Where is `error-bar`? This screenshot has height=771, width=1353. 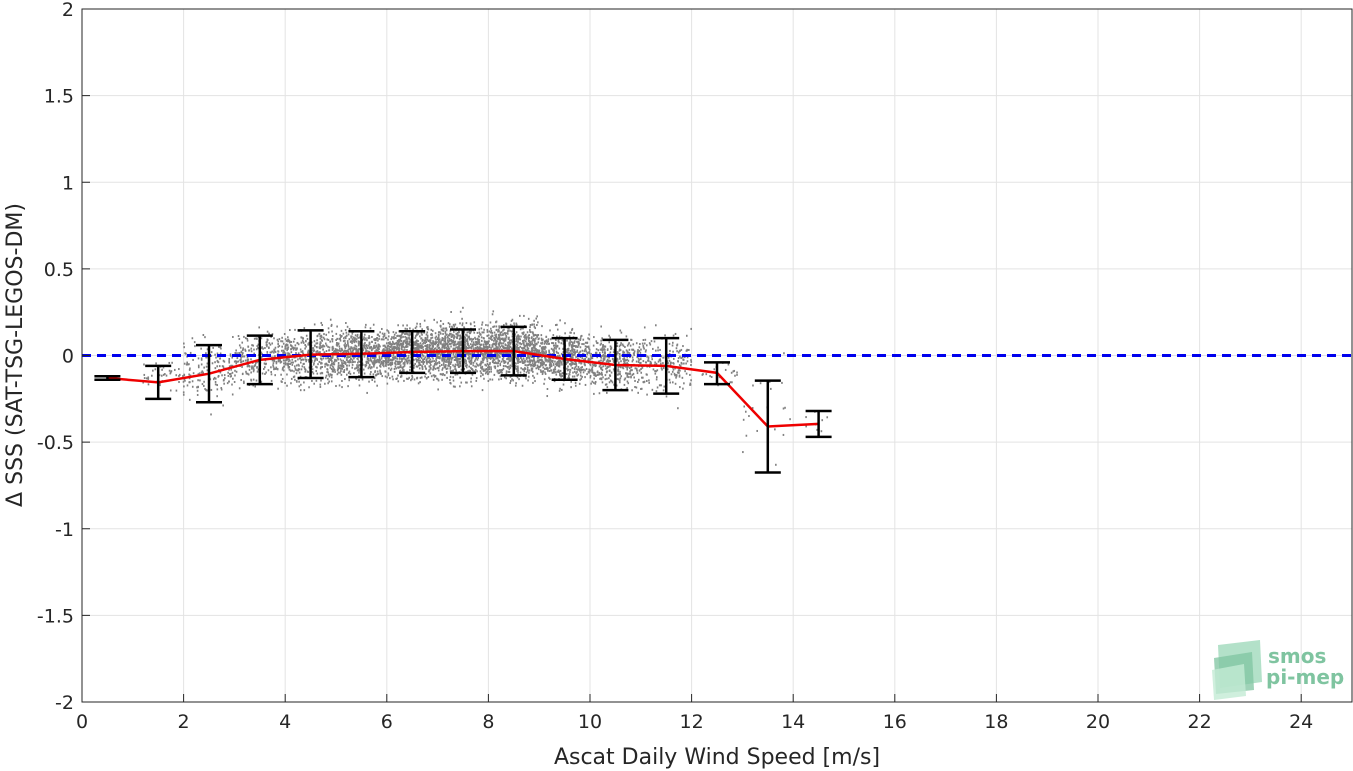 error-bar is located at coordinates (107, 378).